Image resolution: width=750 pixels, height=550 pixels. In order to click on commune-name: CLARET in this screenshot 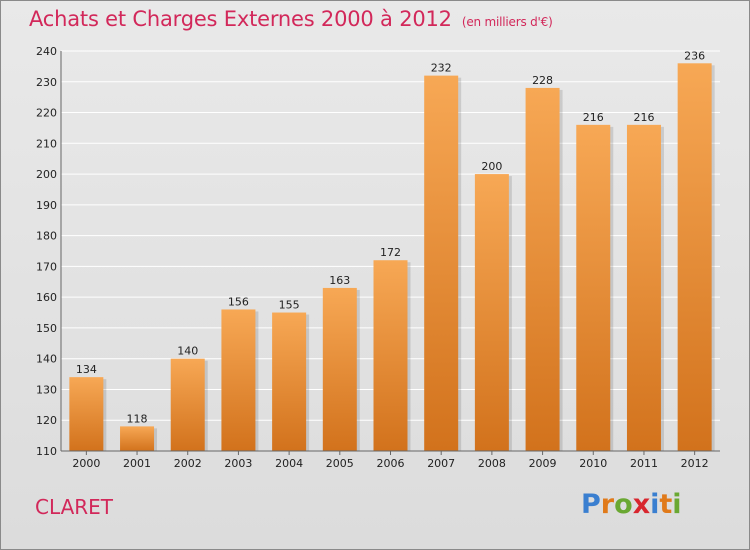, I will do `click(74, 507)`.